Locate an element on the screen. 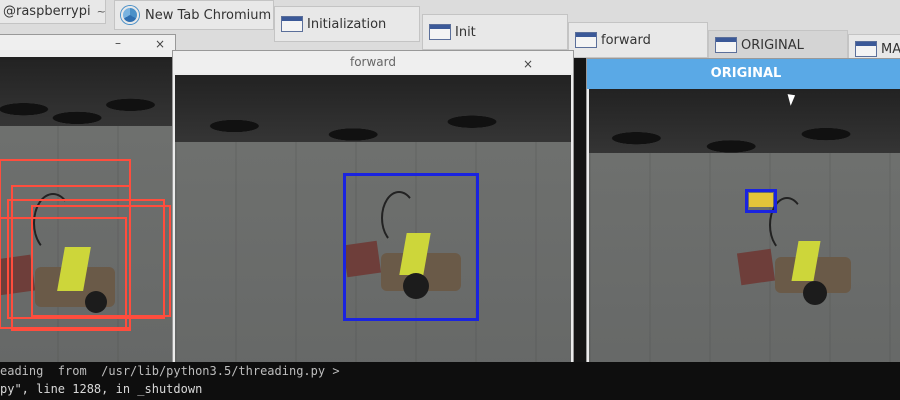  taskbar-item-label: Initialization is located at coordinates (347, 24).